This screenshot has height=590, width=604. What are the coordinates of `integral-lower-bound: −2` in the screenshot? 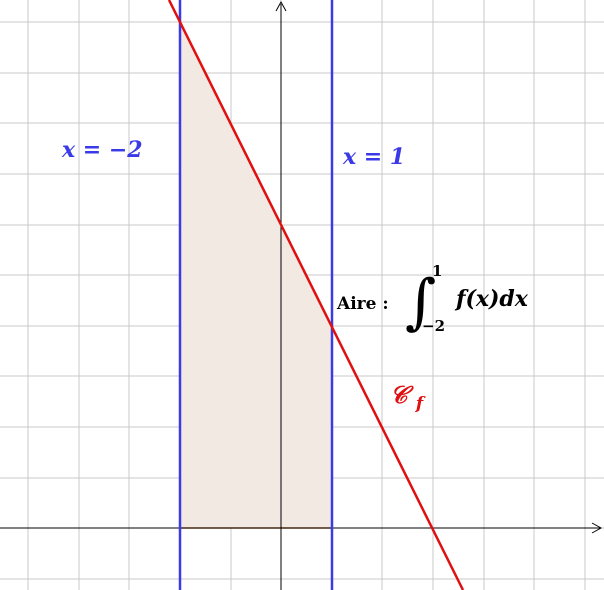 It's located at (433, 326).